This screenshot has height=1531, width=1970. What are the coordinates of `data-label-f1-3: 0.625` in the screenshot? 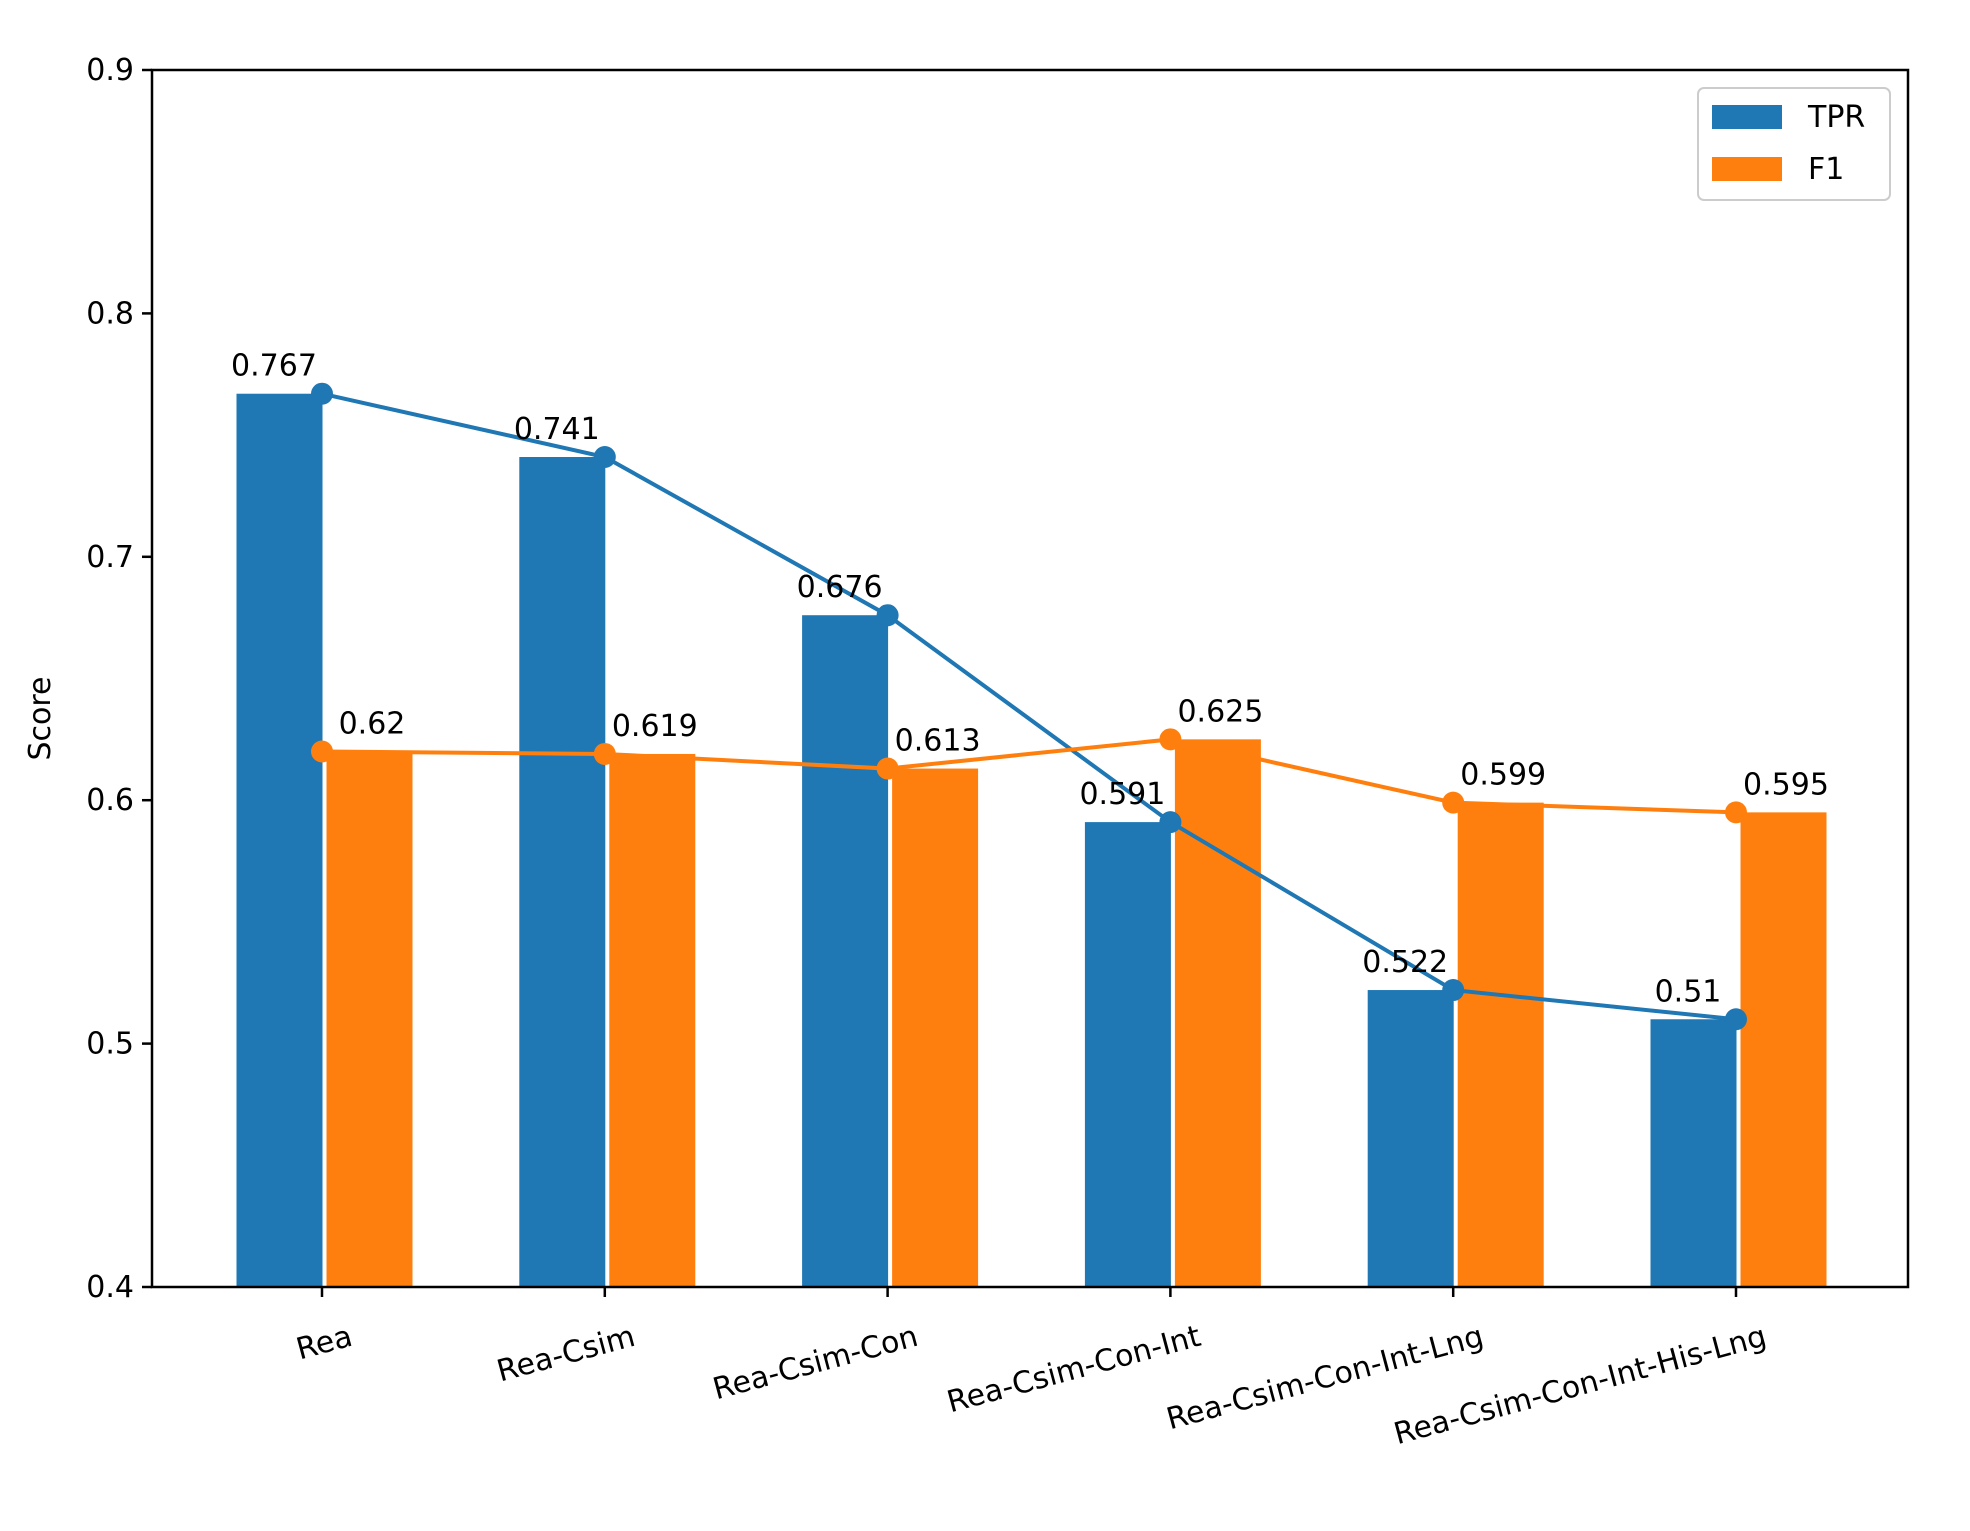 It's located at (1220, 711).